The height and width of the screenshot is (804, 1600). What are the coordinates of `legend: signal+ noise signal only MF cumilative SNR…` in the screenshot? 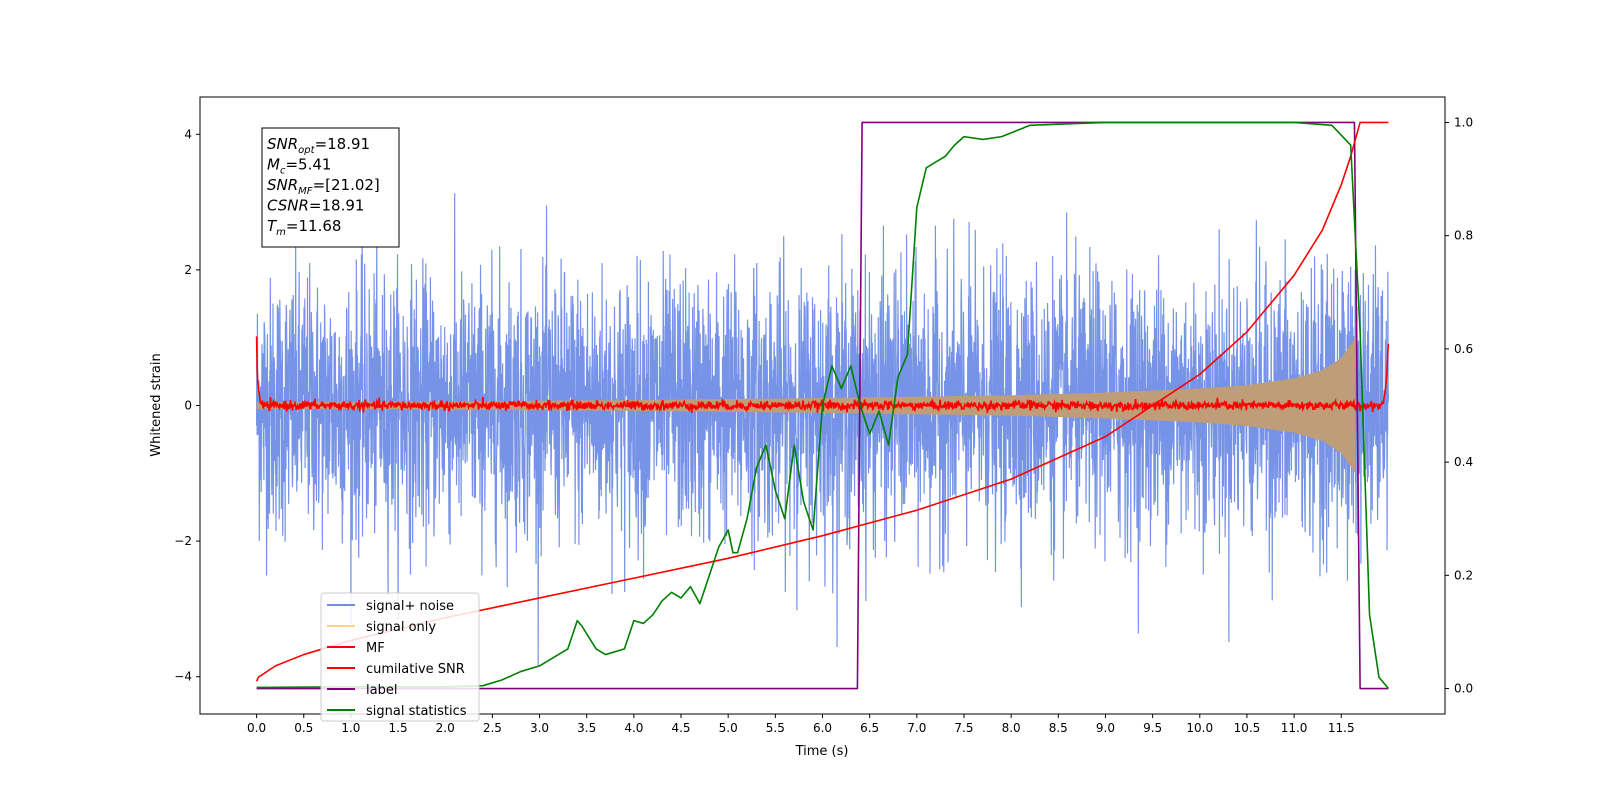 It's located at (400, 657).